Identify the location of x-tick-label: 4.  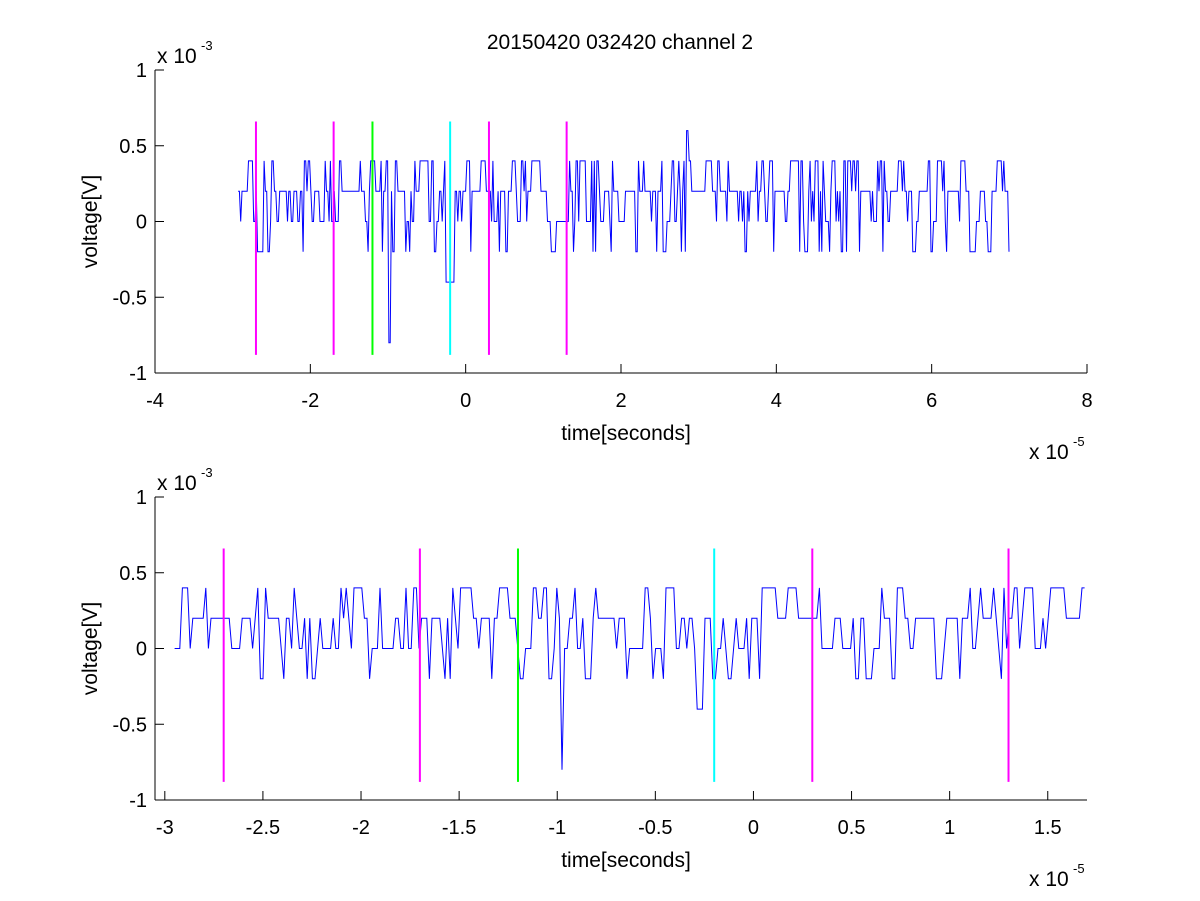
(776, 401).